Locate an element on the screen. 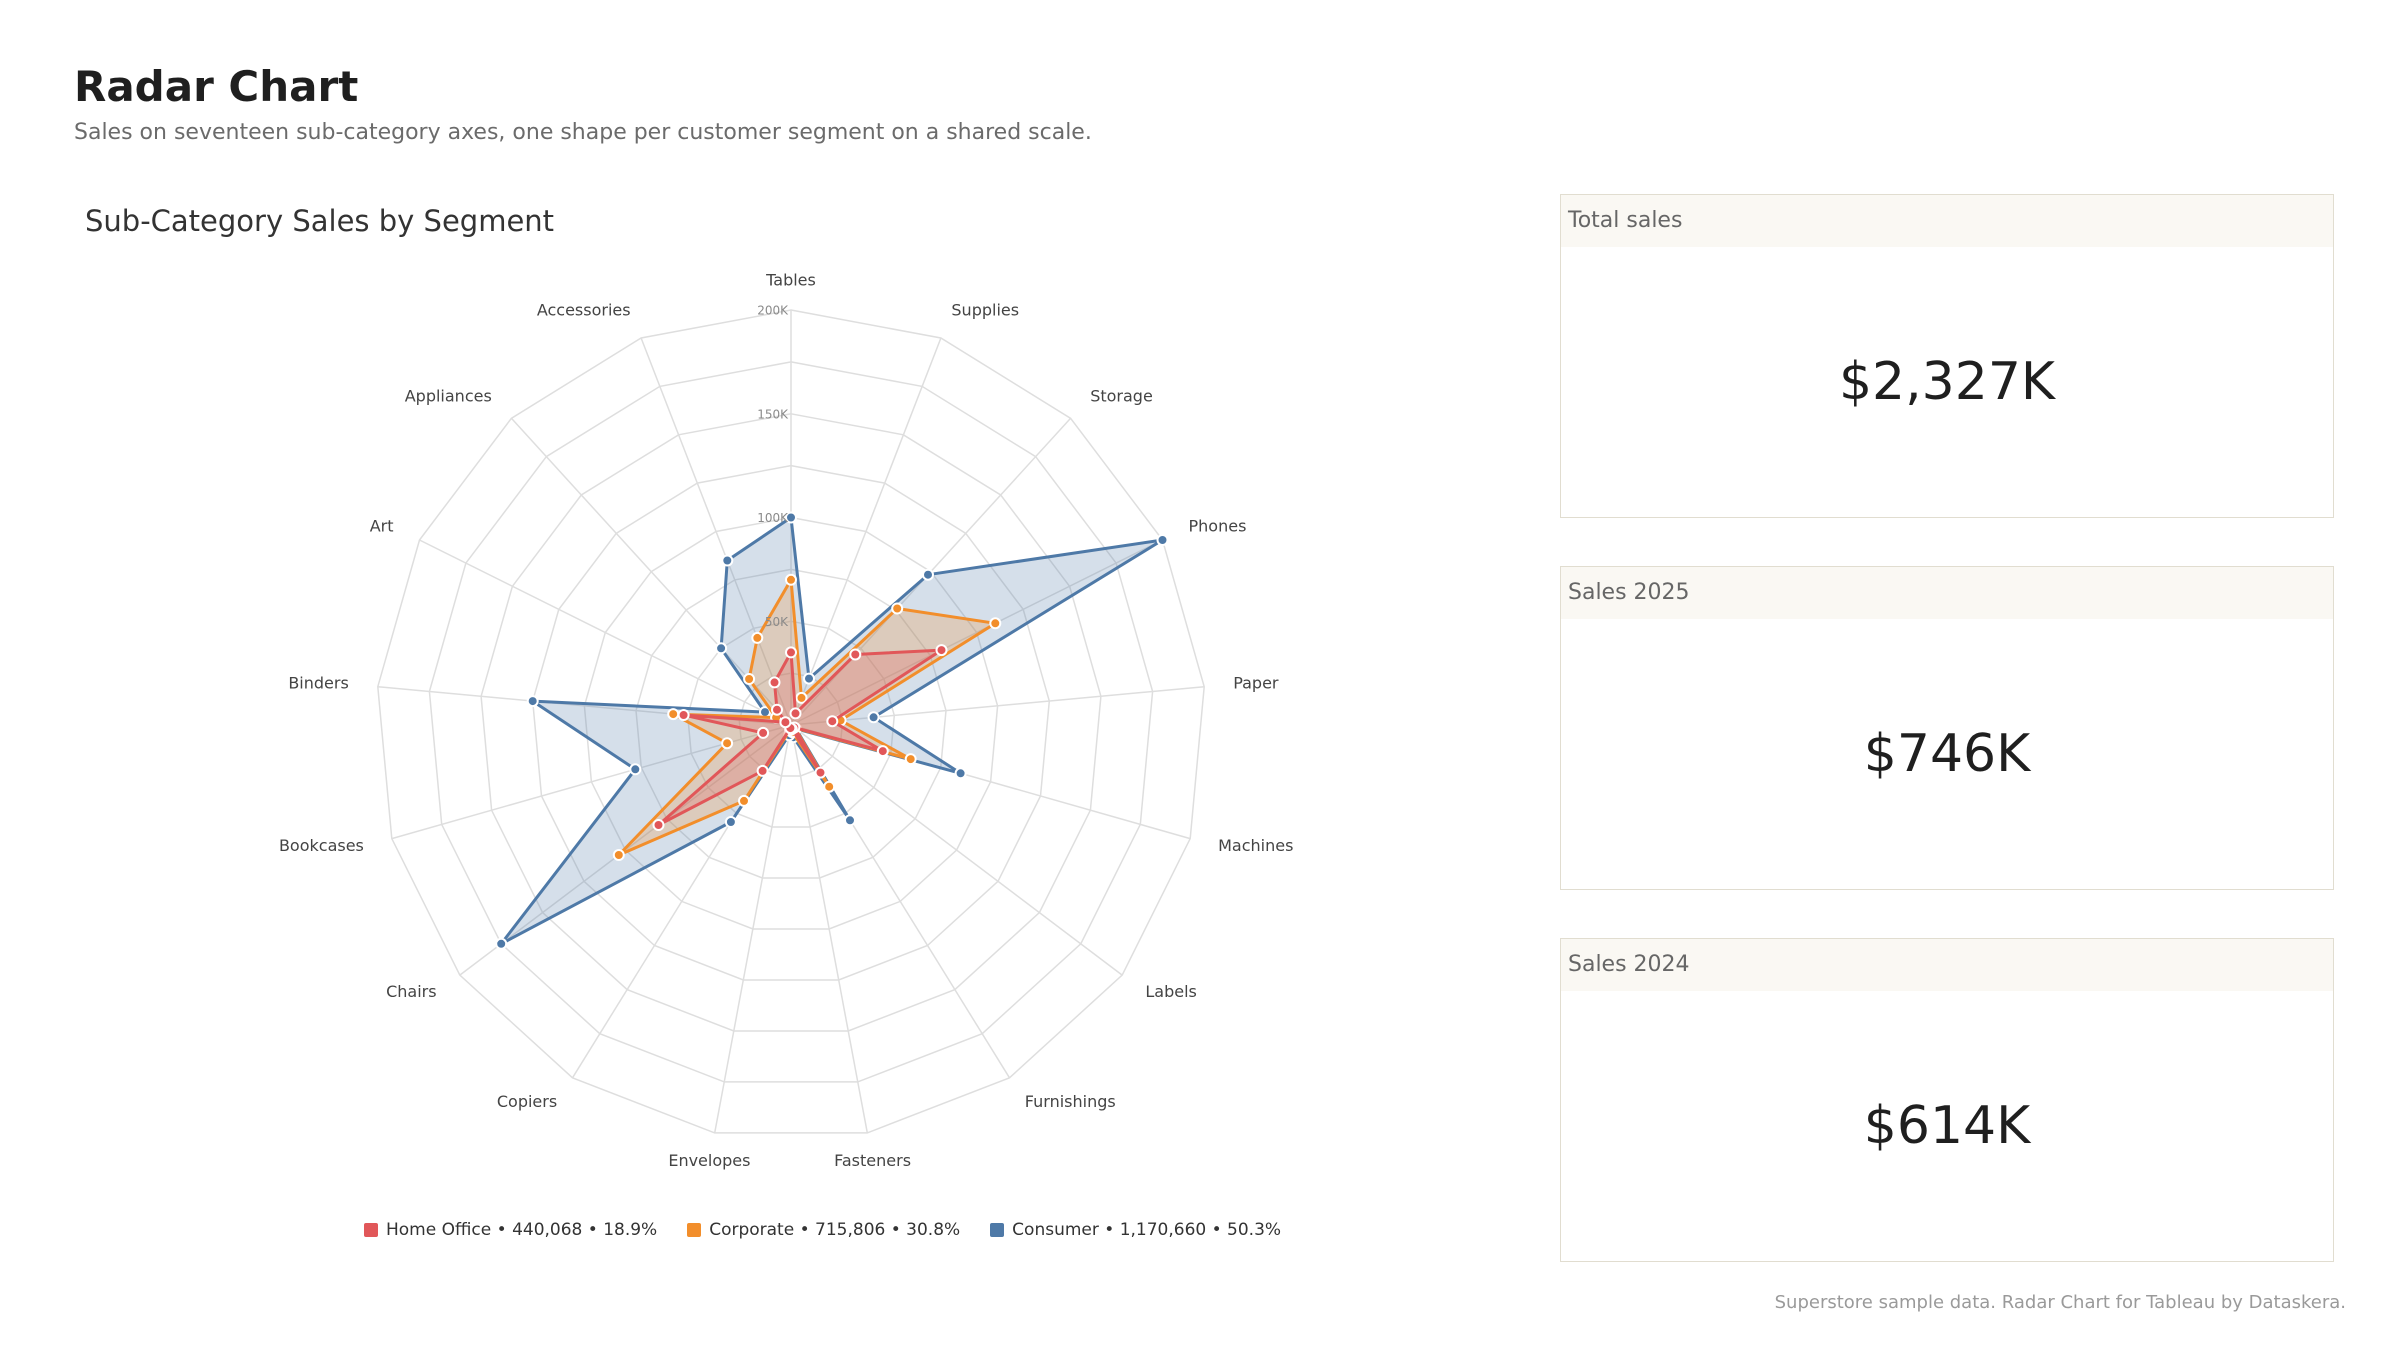 The width and height of the screenshot is (2400, 1350). kpi-label: Total sales is located at coordinates (1947, 221).